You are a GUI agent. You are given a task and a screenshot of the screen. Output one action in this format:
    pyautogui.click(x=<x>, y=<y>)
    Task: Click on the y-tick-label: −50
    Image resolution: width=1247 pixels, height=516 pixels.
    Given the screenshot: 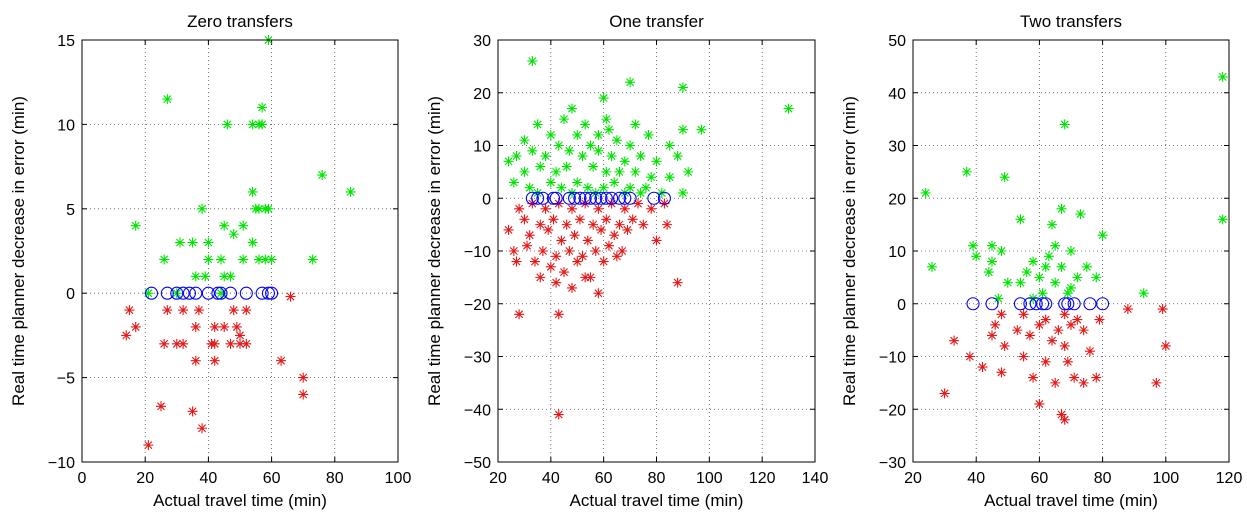 What is the action you would take?
    pyautogui.click(x=477, y=463)
    